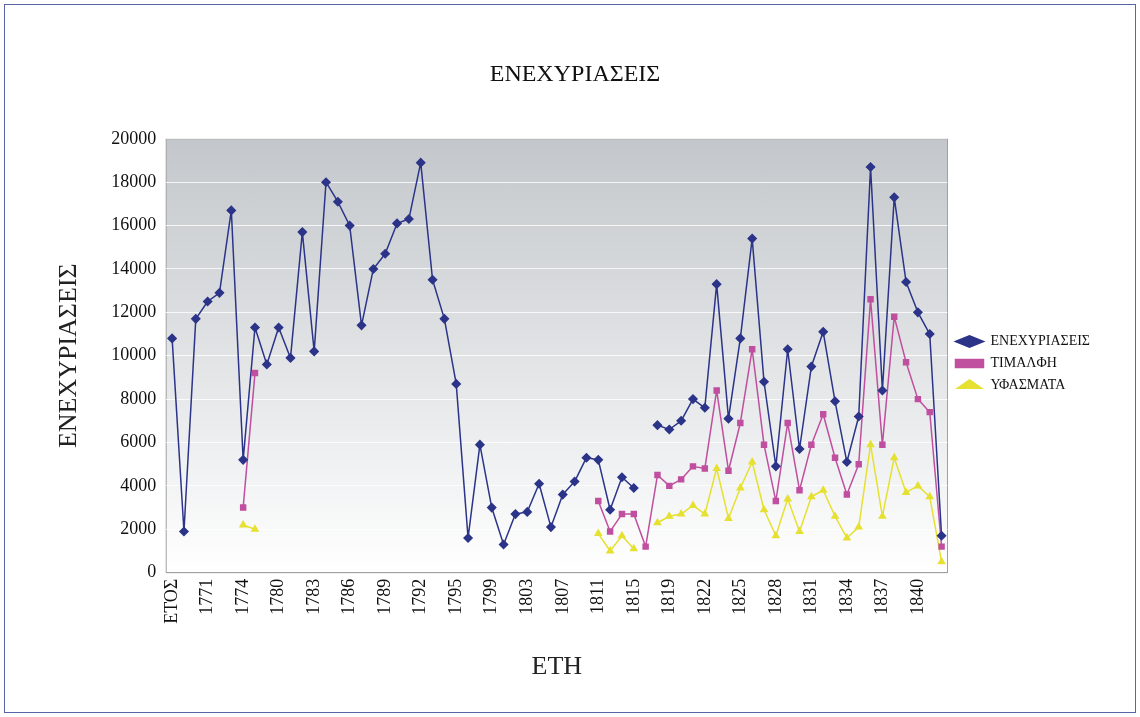 Image resolution: width=1140 pixels, height=717 pixels. I want to click on x-tick-label: ΕΤΟΣ, so click(170, 601).